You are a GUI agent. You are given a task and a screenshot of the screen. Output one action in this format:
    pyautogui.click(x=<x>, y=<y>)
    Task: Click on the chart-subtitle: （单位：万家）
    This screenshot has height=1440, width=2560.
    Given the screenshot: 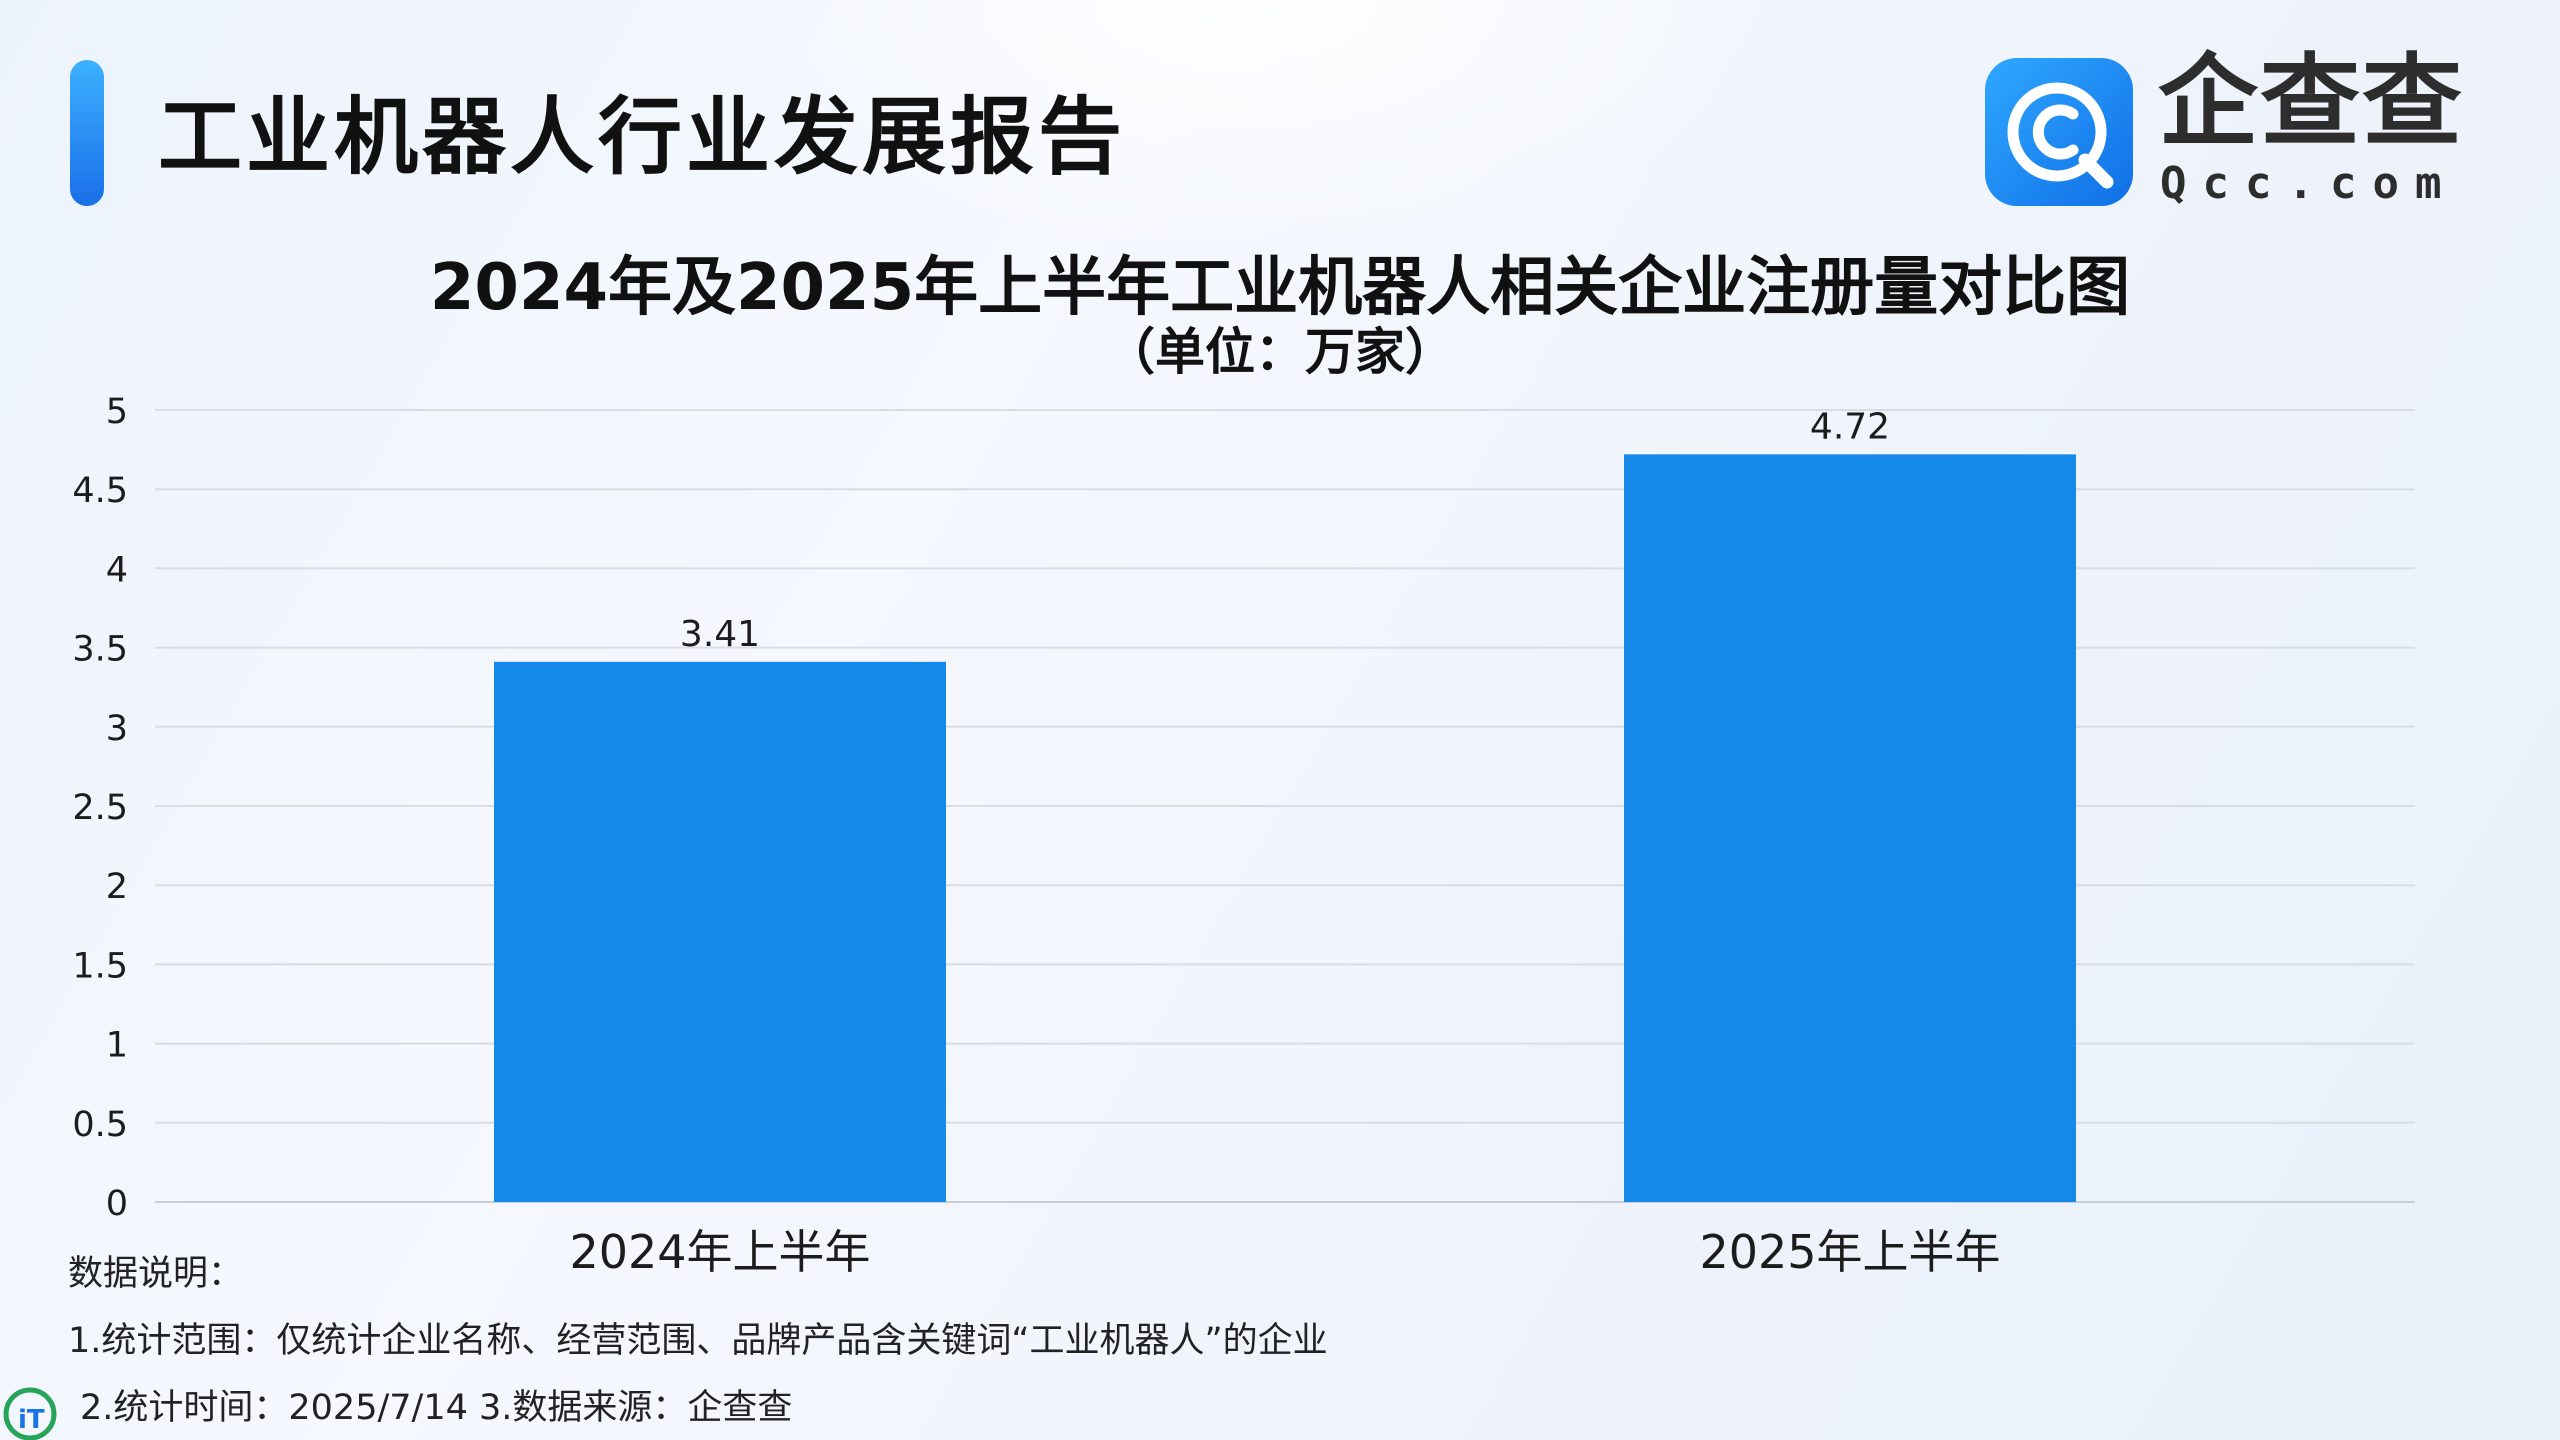 What is the action you would take?
    pyautogui.click(x=1280, y=352)
    